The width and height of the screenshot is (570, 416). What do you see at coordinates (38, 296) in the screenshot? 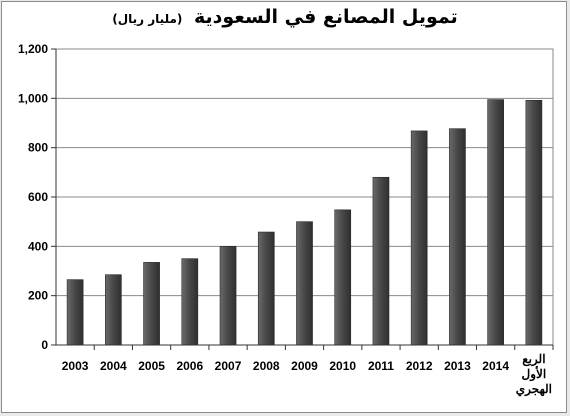
I see `y-tick-label: 200` at bounding box center [38, 296].